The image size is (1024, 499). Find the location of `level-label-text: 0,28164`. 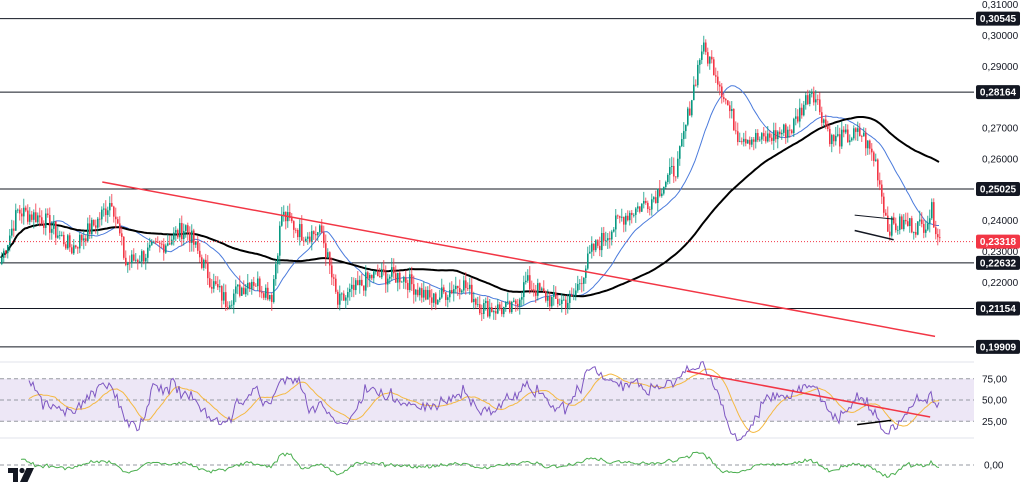

level-label-text: 0,28164 is located at coordinates (998, 93).